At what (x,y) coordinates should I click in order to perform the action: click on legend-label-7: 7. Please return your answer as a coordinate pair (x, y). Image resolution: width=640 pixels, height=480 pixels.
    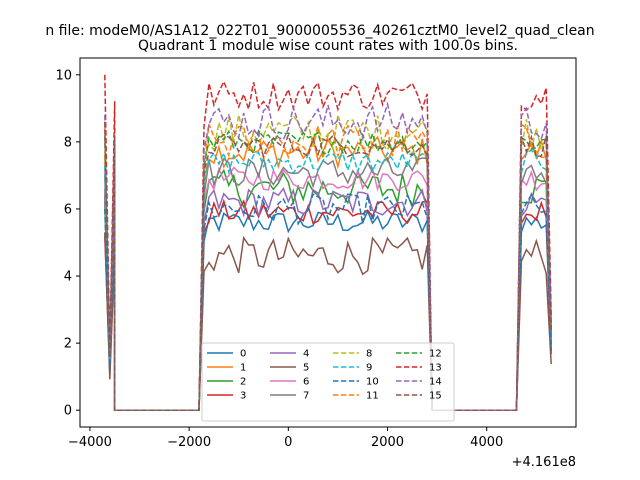
    Looking at the image, I should click on (306, 396).